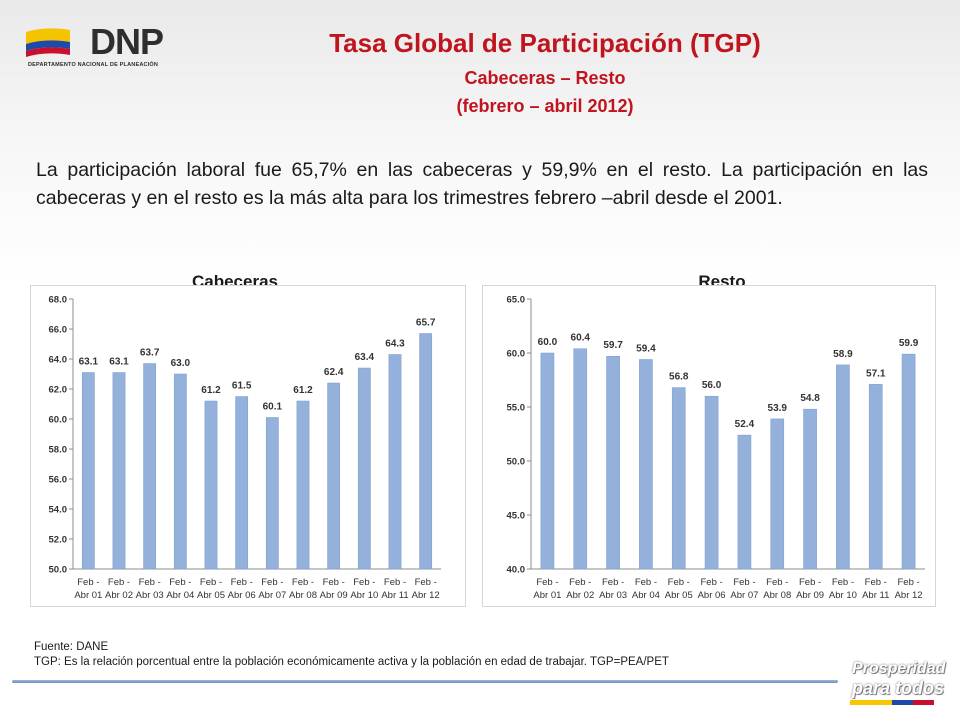  I want to click on bar-value-label: 62.4, so click(334, 372).